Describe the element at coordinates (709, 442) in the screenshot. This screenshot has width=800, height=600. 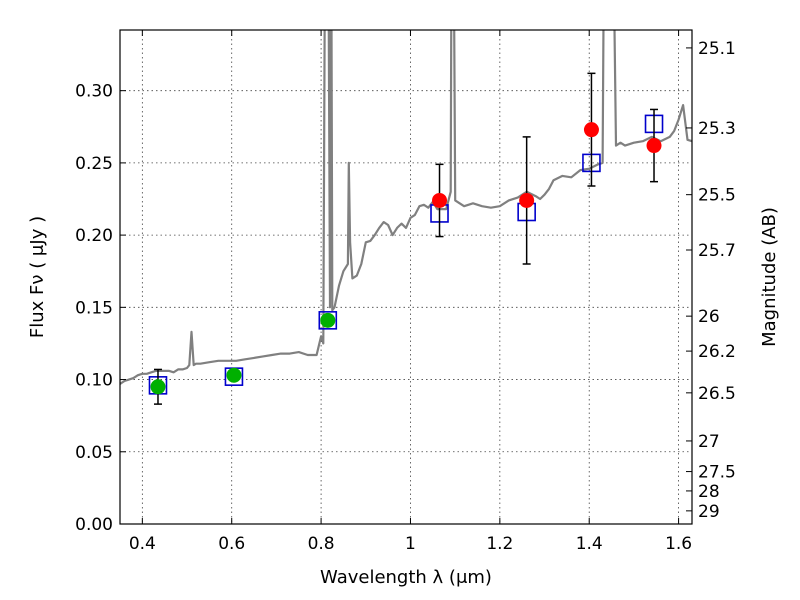
I see `right-tick-label: 27` at that location.